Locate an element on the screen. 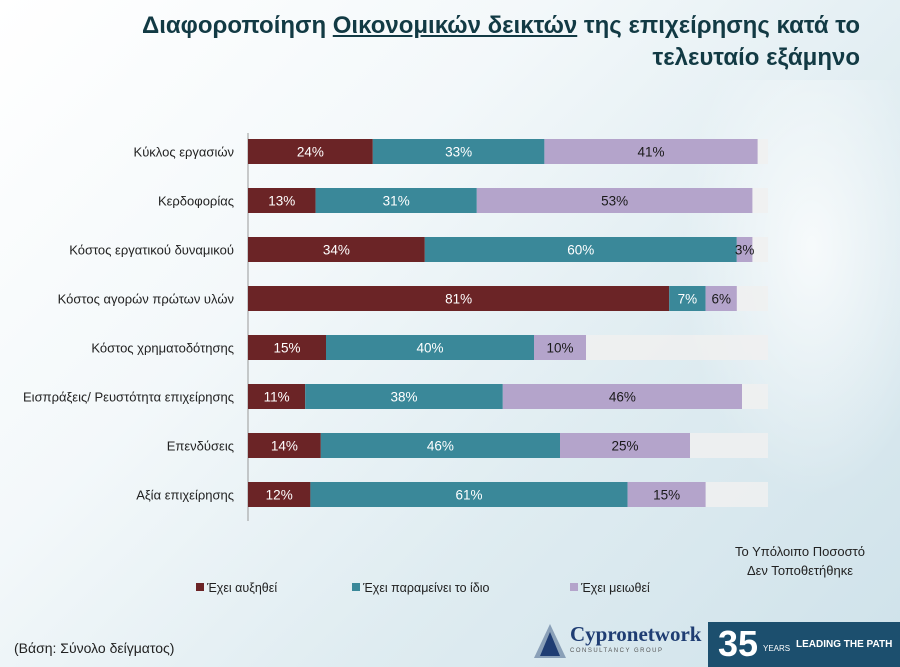  data-label: 25% is located at coordinates (624, 446).